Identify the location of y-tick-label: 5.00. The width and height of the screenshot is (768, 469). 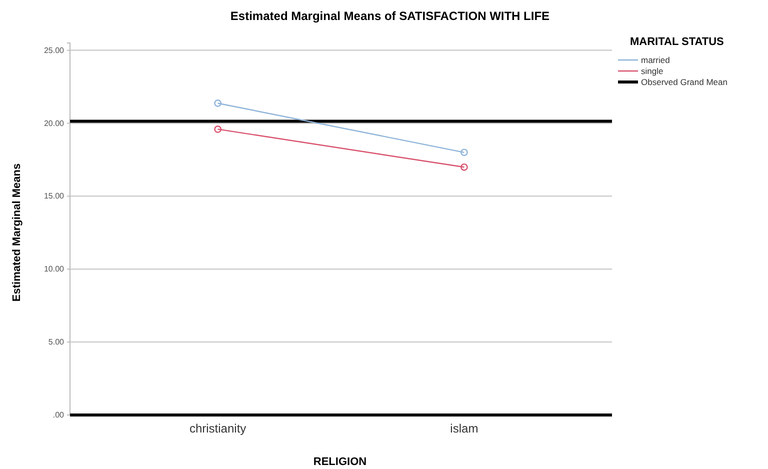
(56, 342).